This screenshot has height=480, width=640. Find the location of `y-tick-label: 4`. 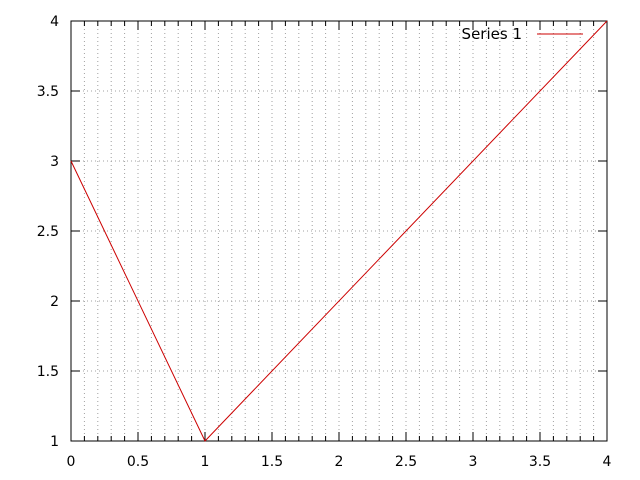

y-tick-label: 4 is located at coordinates (54, 22).